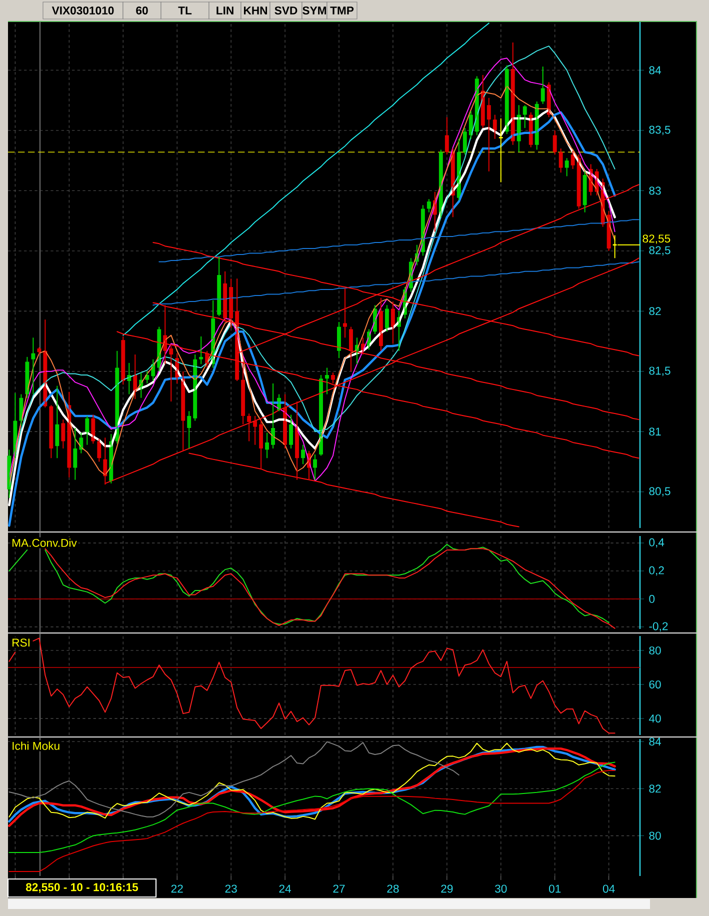 The width and height of the screenshot is (709, 916). What do you see at coordinates (342, 10) in the screenshot?
I see `text: TMP` at bounding box center [342, 10].